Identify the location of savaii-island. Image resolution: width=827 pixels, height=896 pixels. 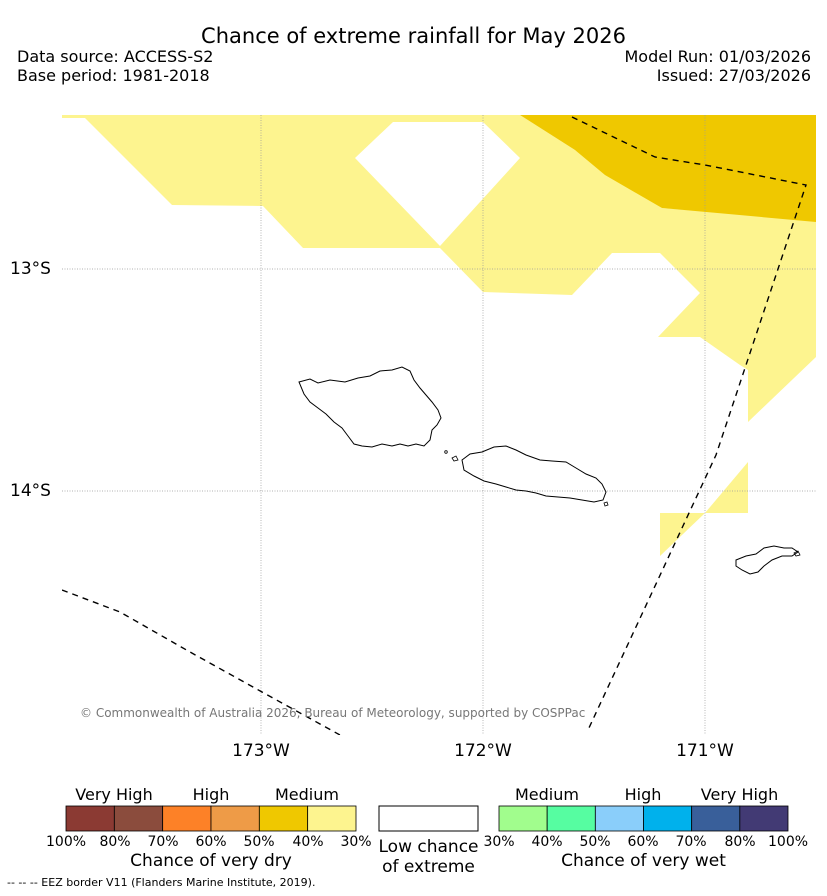
(370, 407).